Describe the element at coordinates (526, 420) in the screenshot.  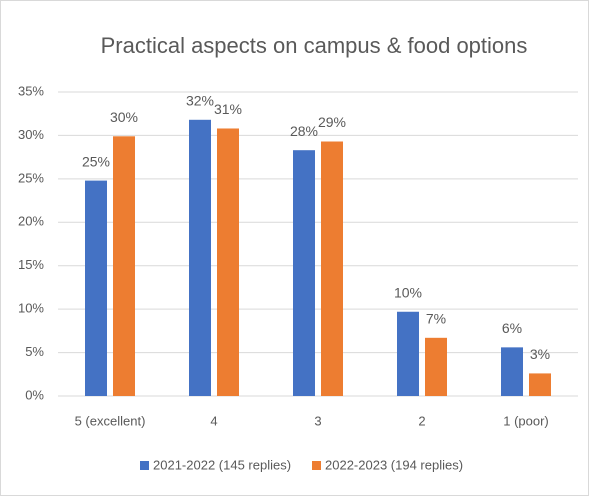
I see `x-tick-label: 1 (poor)` at that location.